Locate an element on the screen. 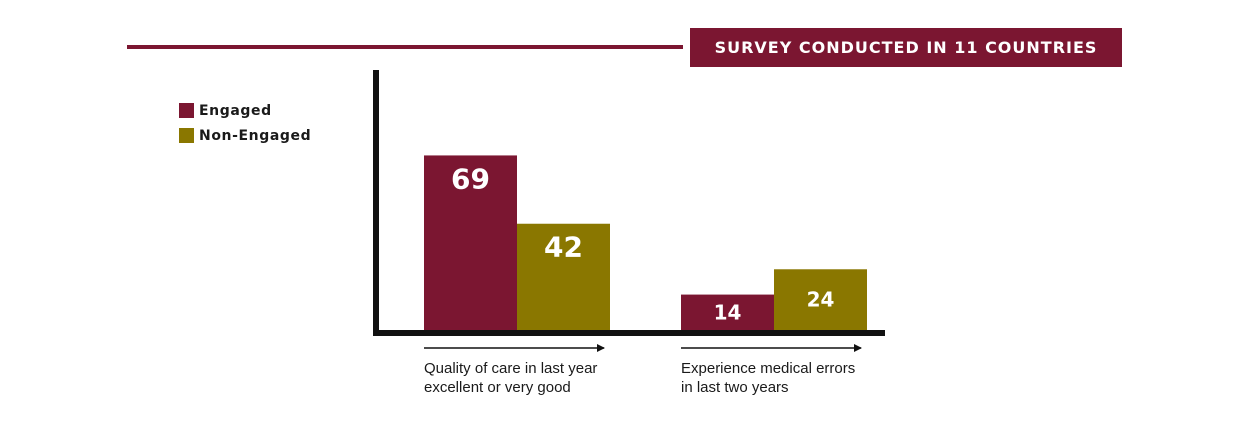 This screenshot has width=1252, height=425. banner-rule is located at coordinates (405, 47).